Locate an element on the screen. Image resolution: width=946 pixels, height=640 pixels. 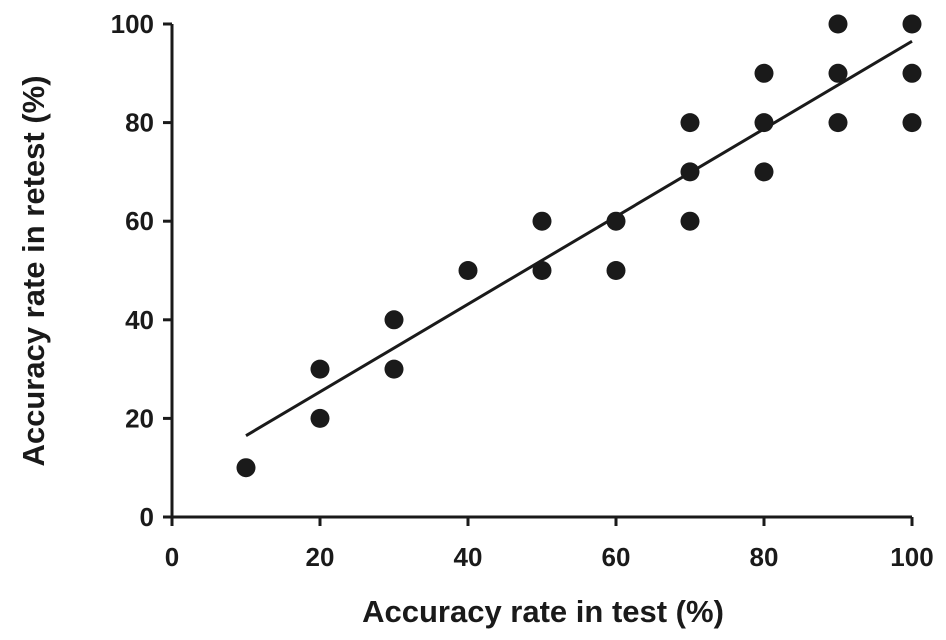
x-tick-label: 0 is located at coordinates (172, 557).